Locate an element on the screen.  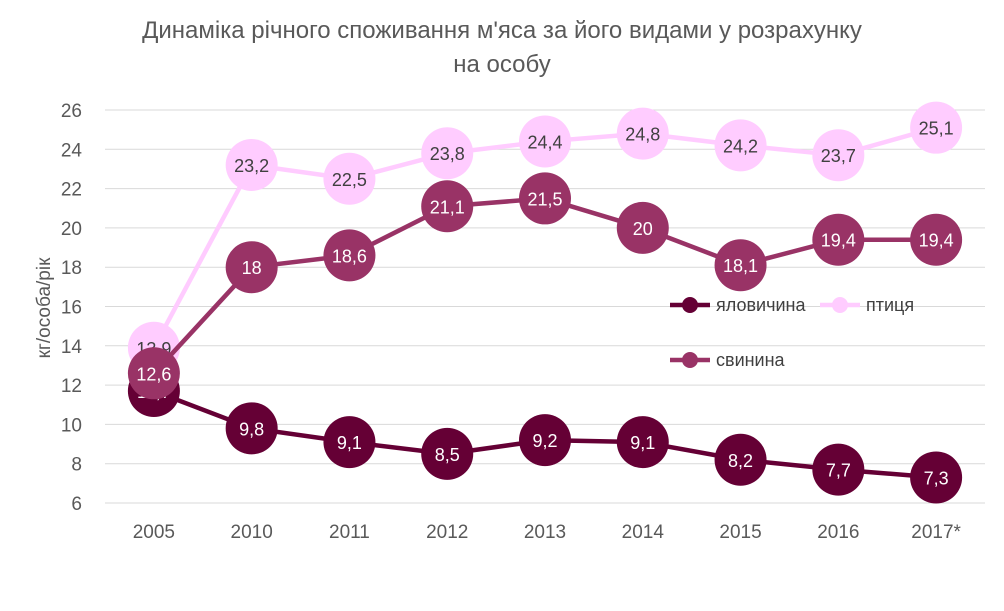
data-label: 12,6 is located at coordinates (153, 374).